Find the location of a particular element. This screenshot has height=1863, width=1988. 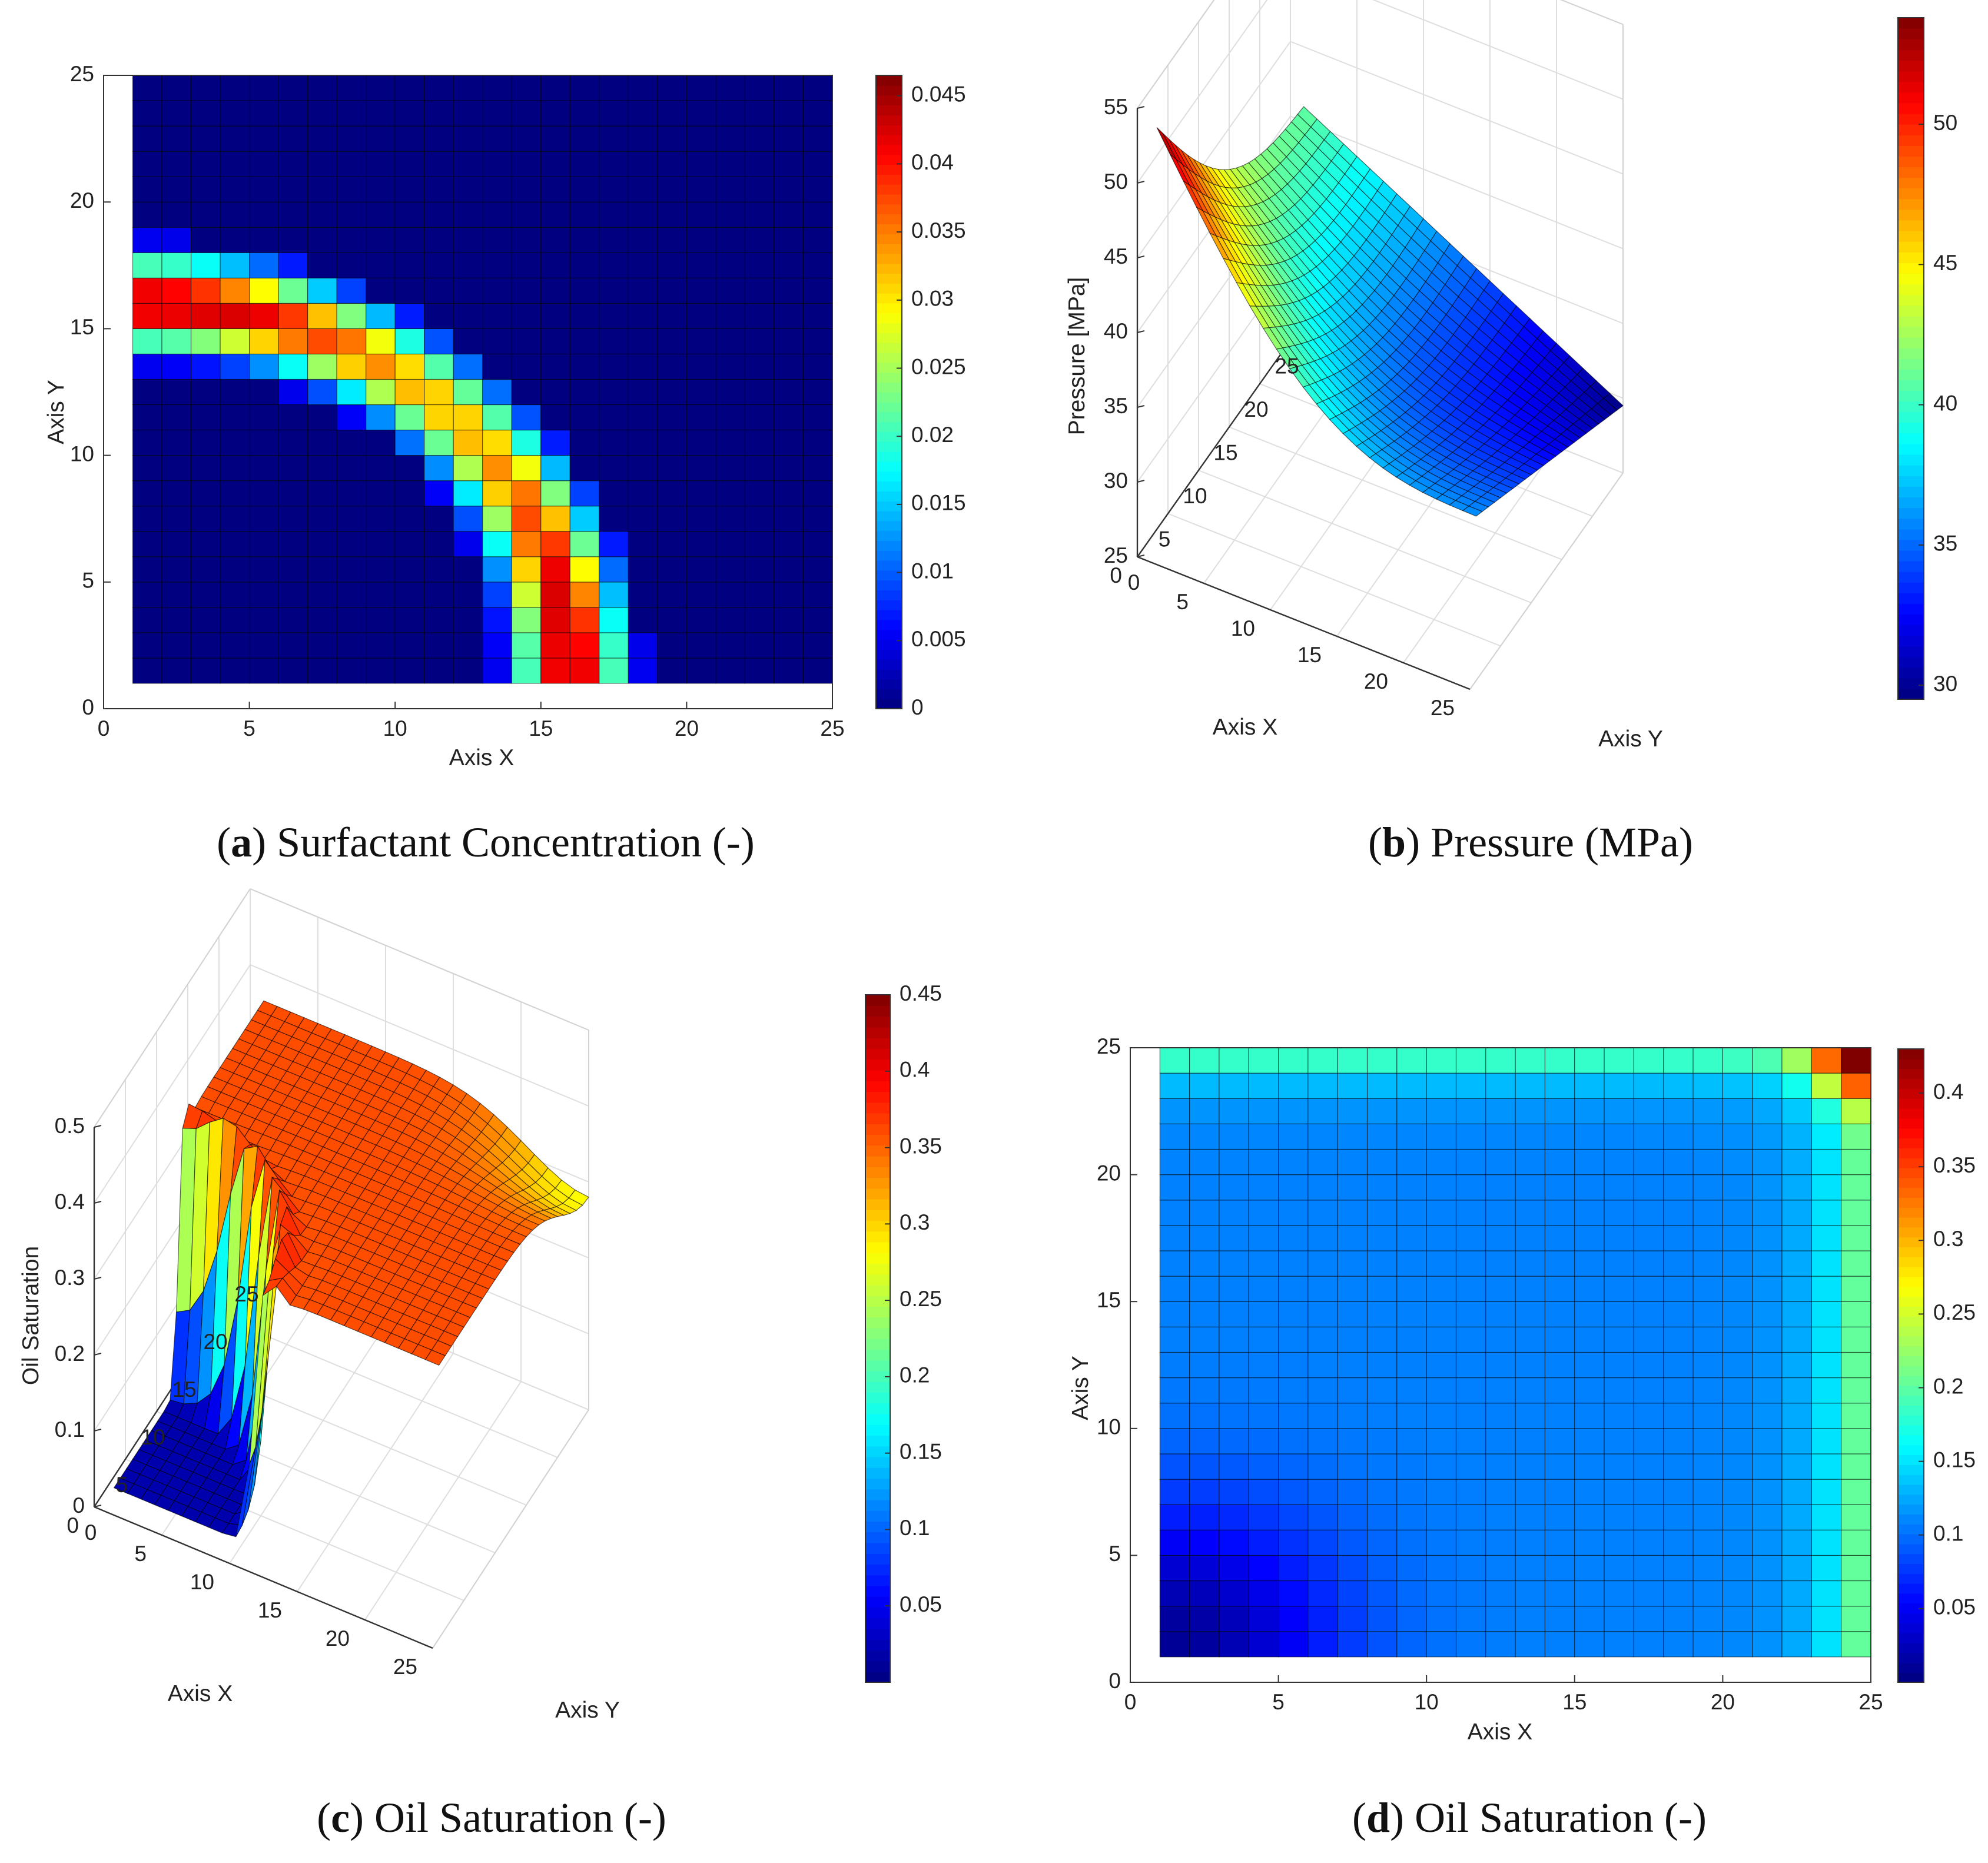

panel-b-grid-line is located at coordinates (1395, 493).